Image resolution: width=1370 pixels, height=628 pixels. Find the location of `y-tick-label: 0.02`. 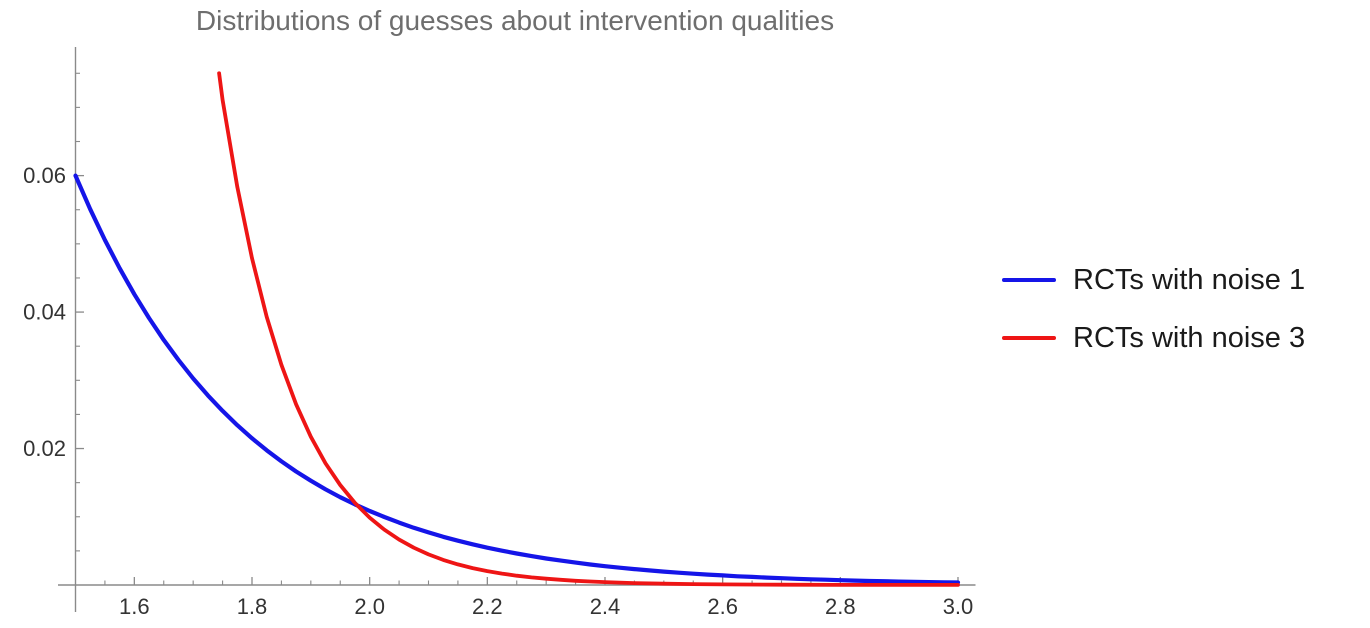

y-tick-label: 0.02 is located at coordinates (44, 448).